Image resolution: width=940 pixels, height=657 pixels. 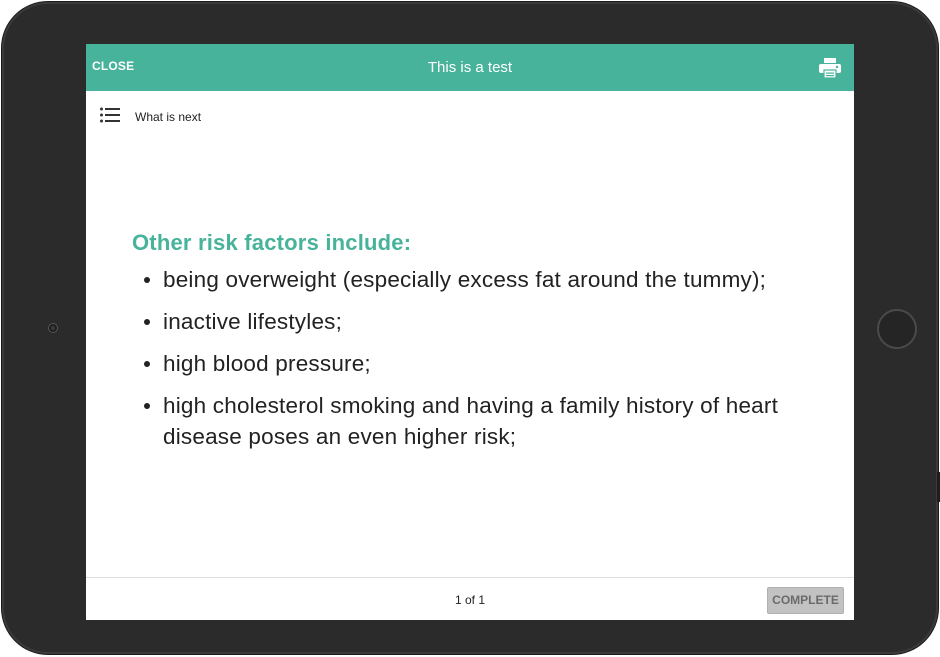 What do you see at coordinates (272, 242) in the screenshot?
I see `content-heading: Other risk factors include:` at bounding box center [272, 242].